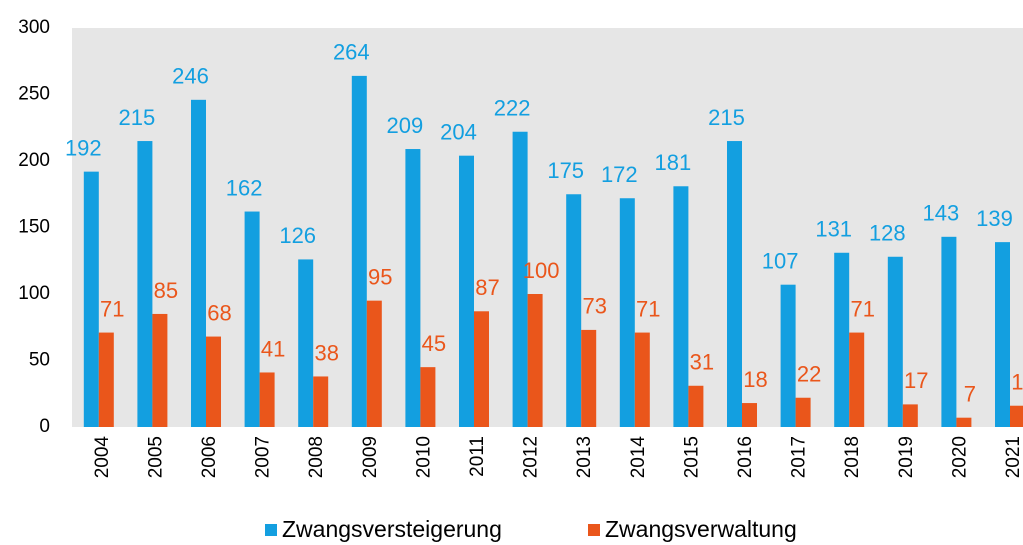  Describe the element at coordinates (833, 229) in the screenshot. I see `data-label: 131` at that location.